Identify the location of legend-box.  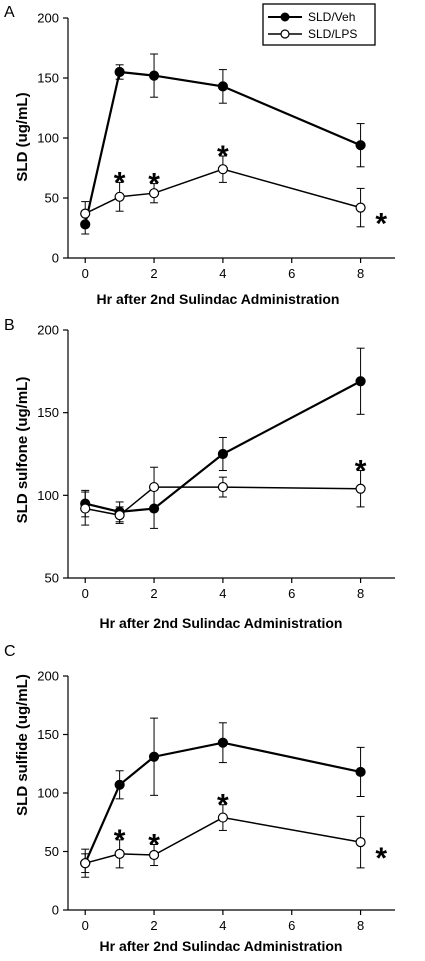
(319, 24).